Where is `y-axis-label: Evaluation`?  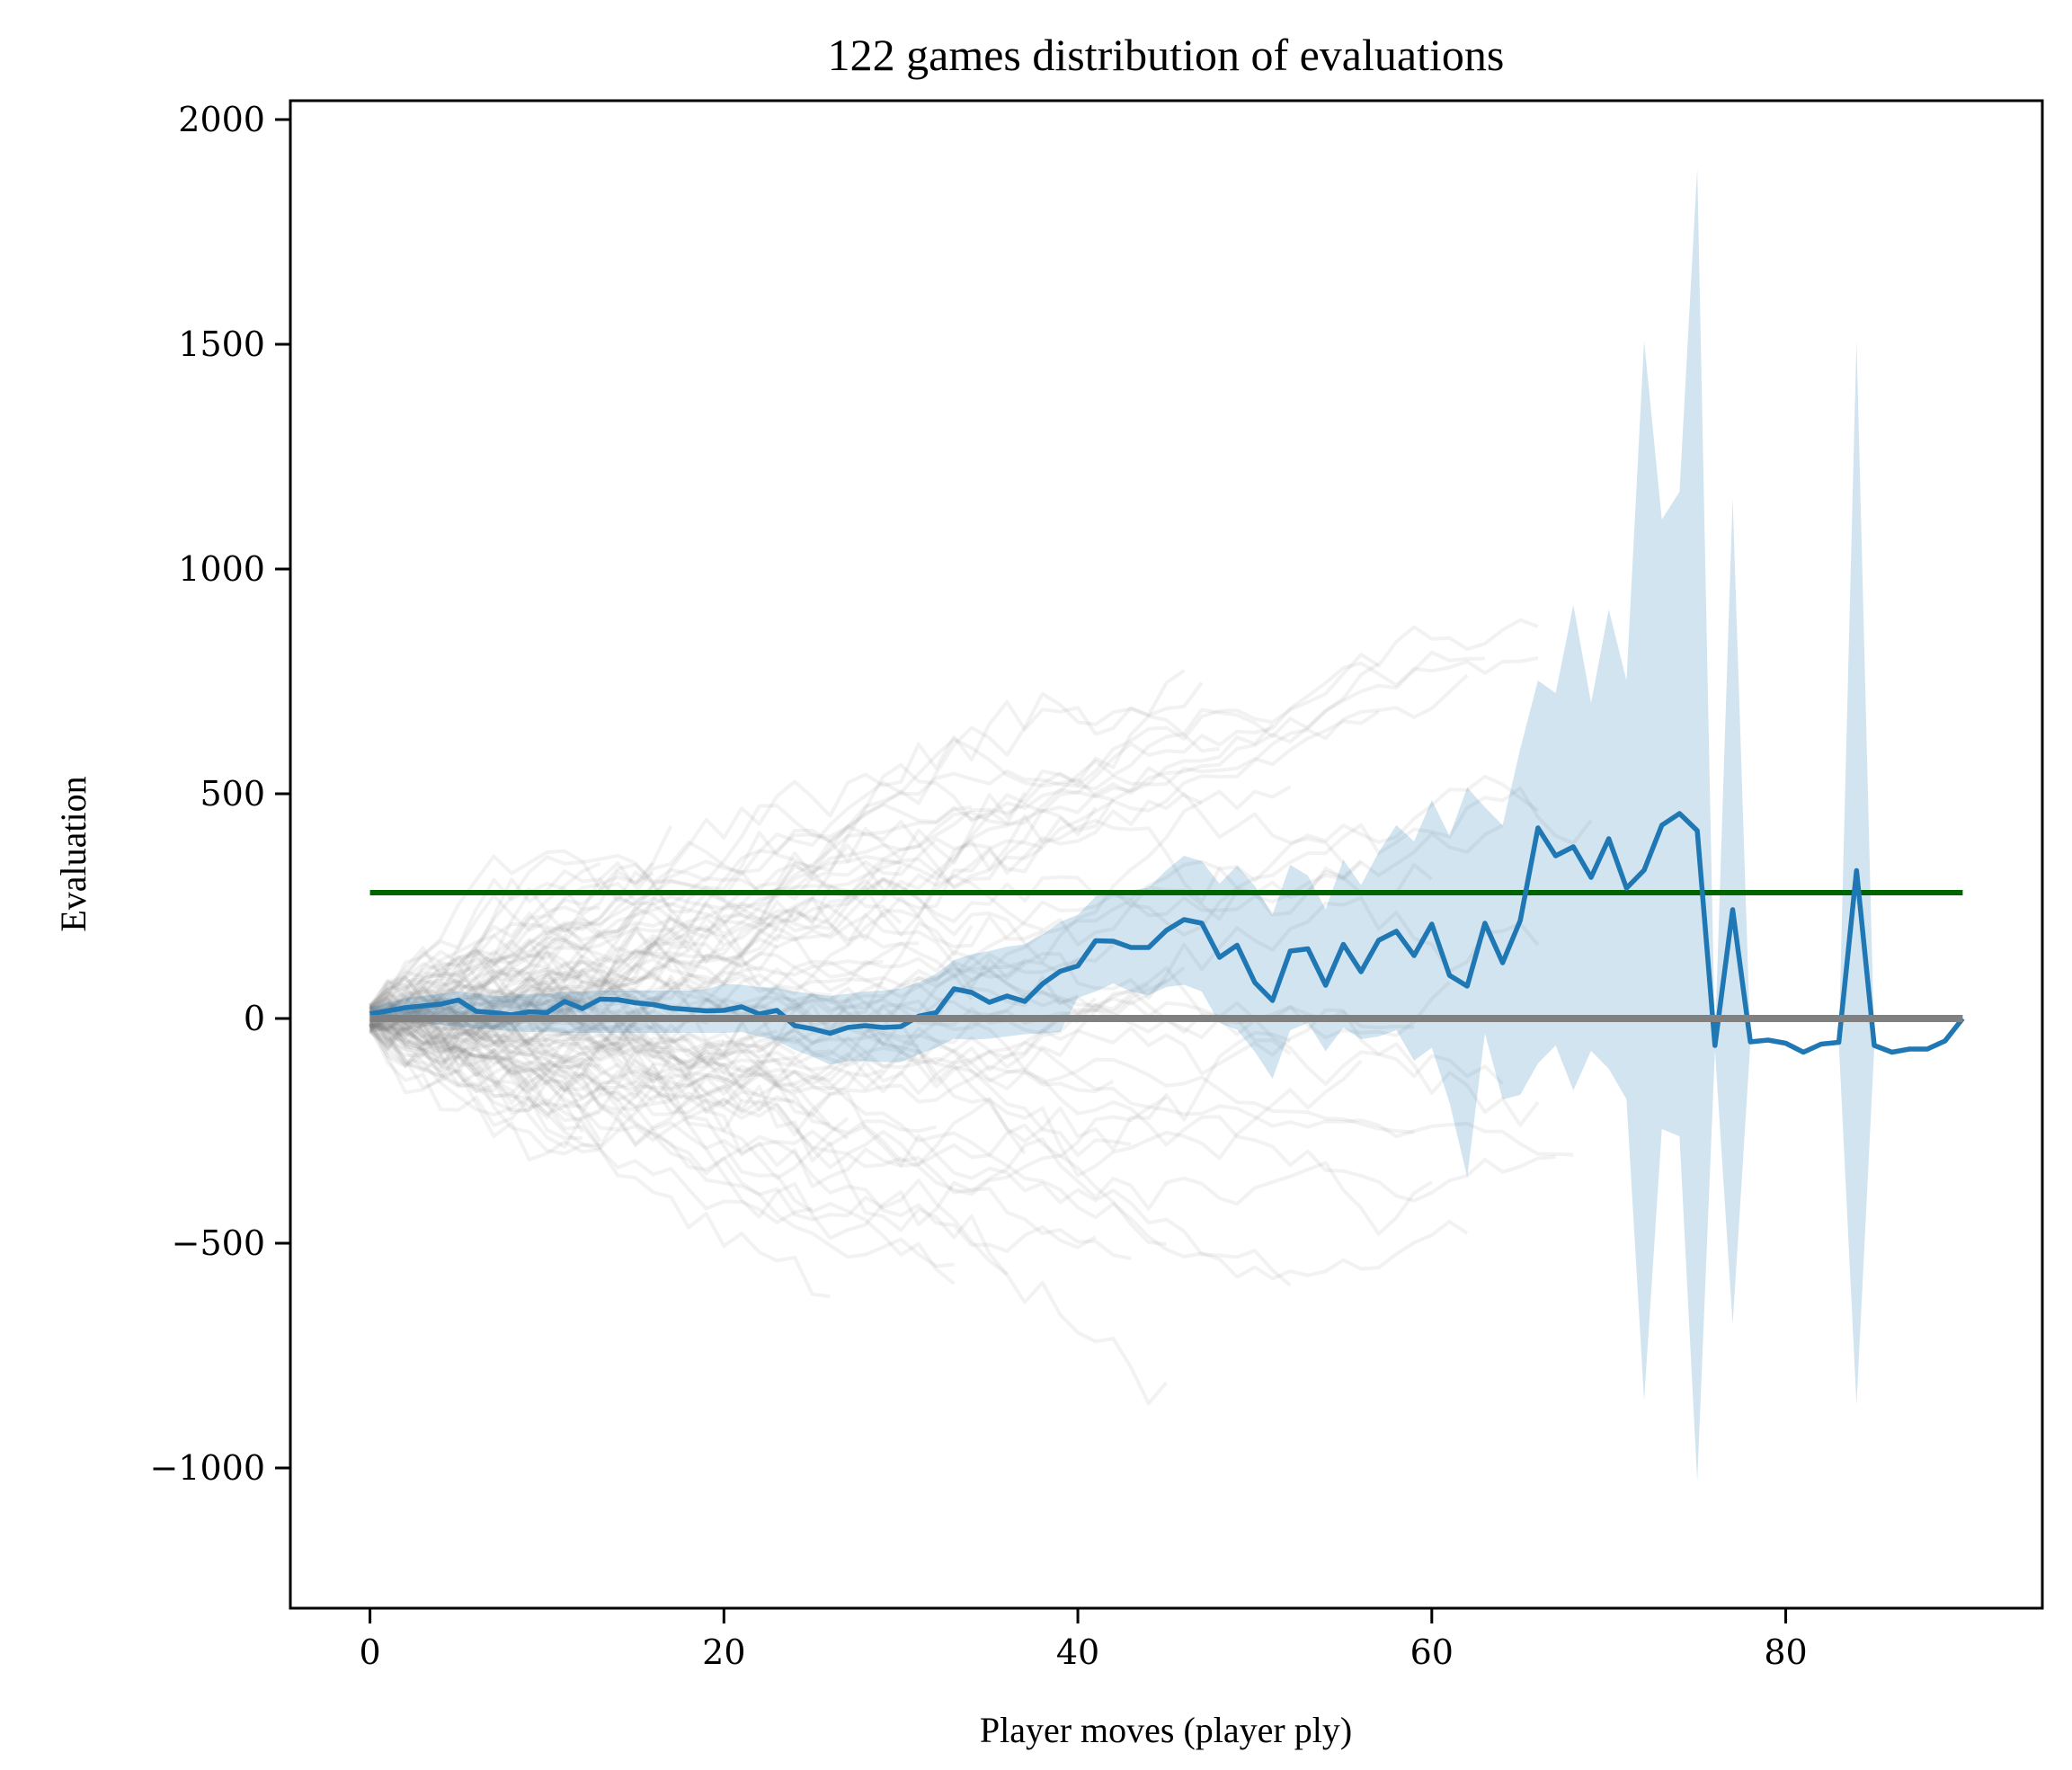
y-axis-label: Evaluation is located at coordinates (73, 853).